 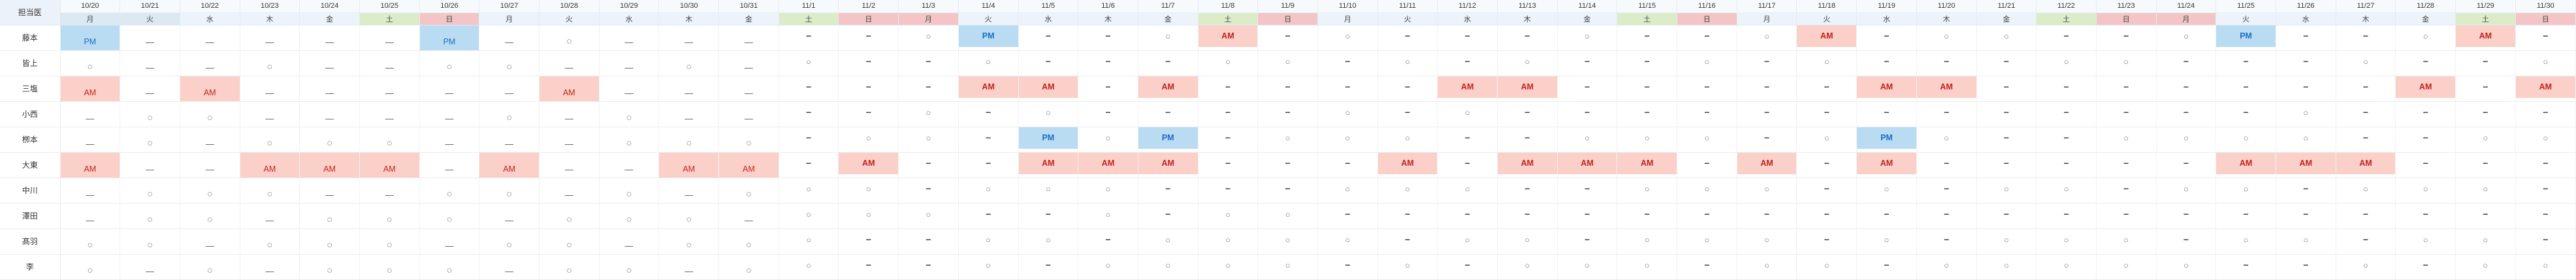 I want to click on shift-cell-中川-11/25: ○, so click(x=2245, y=191).